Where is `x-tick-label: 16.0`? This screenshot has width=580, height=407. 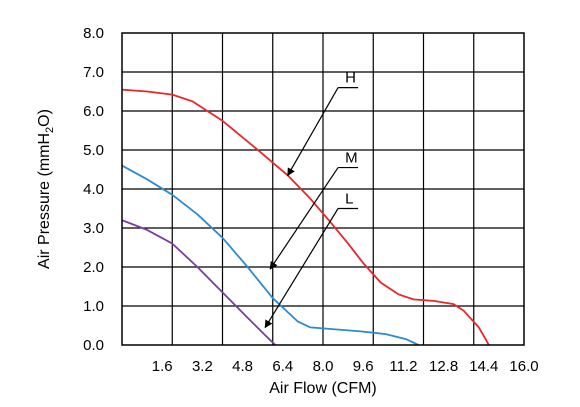 x-tick-label: 16.0 is located at coordinates (523, 366).